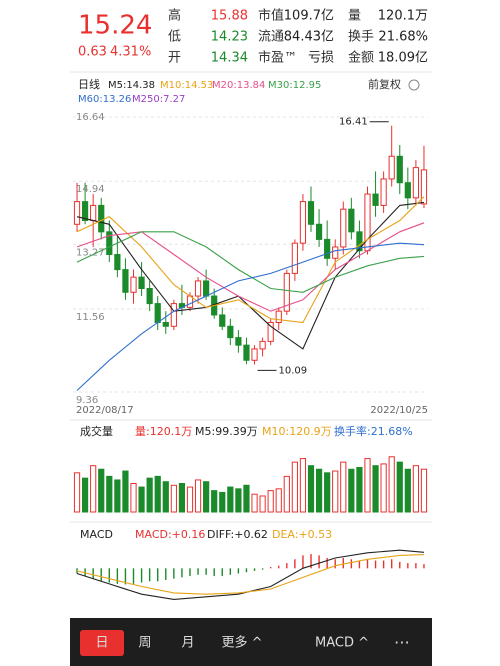 Image resolution: width=500 pixels, height=666 pixels. Describe the element at coordinates (170, 534) in the screenshot. I see `macd-label: MACD:+0.16` at that location.